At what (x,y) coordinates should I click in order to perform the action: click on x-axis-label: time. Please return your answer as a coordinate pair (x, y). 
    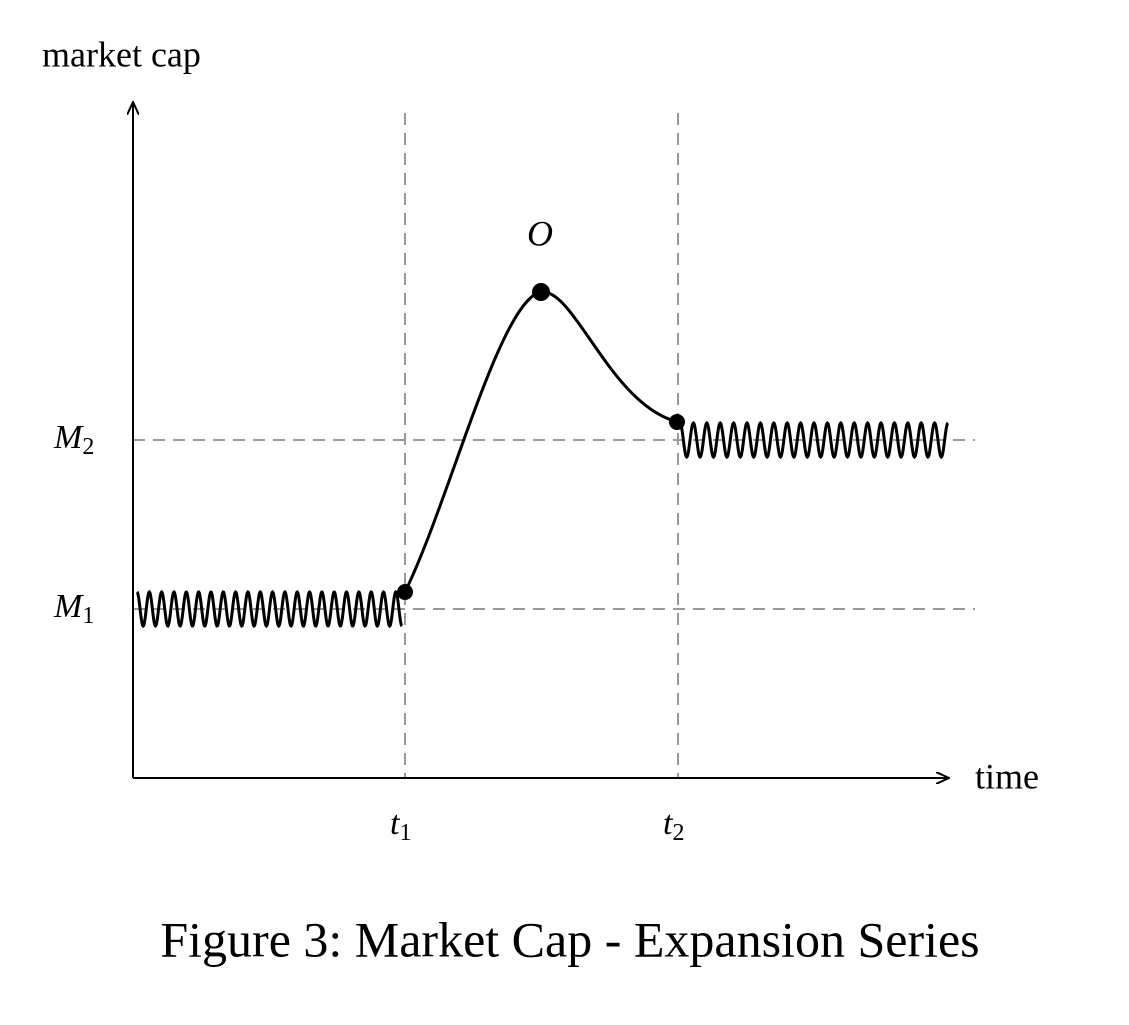
    Looking at the image, I should click on (1007, 776).